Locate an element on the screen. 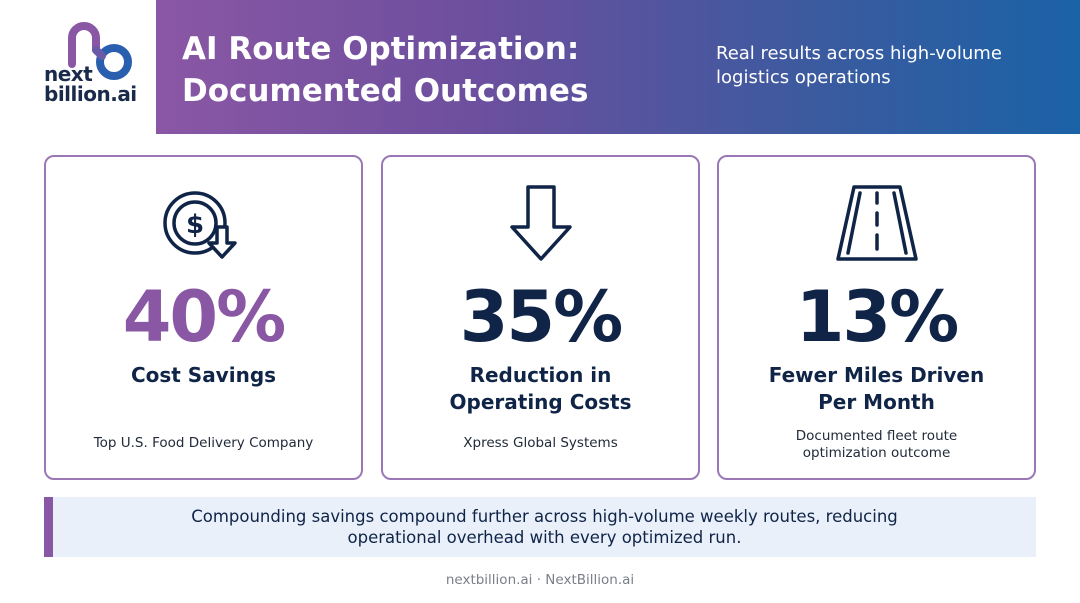  logo-area: next billion.ai is located at coordinates (78, 67).